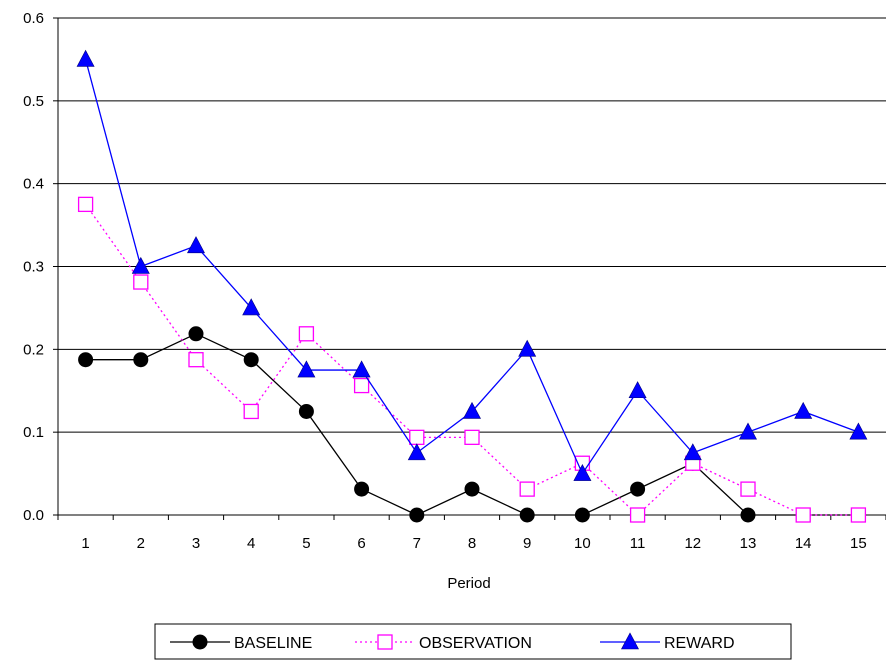 The width and height of the screenshot is (886, 667). Describe the element at coordinates (33, 432) in the screenshot. I see `y-tick-label: 0.1` at that location.